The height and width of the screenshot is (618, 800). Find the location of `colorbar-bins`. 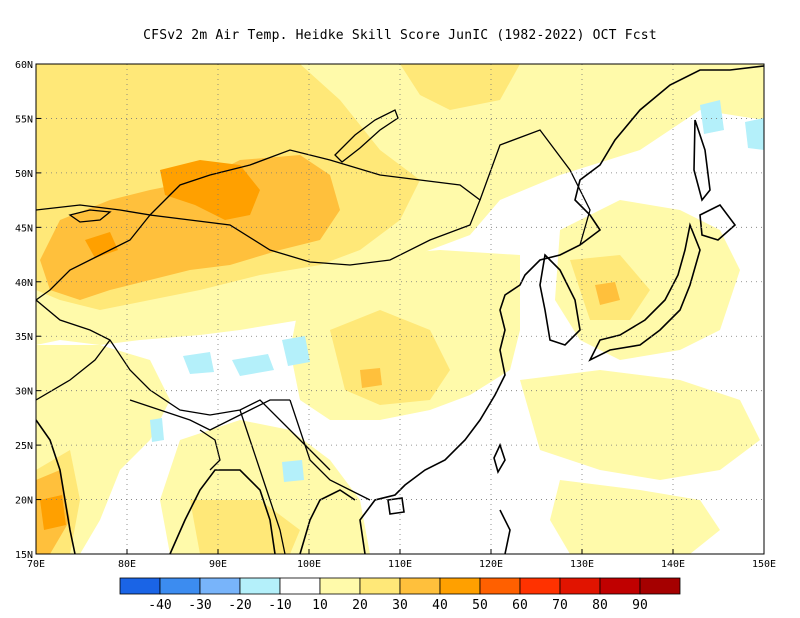

colorbar-bins is located at coordinates (400, 586).